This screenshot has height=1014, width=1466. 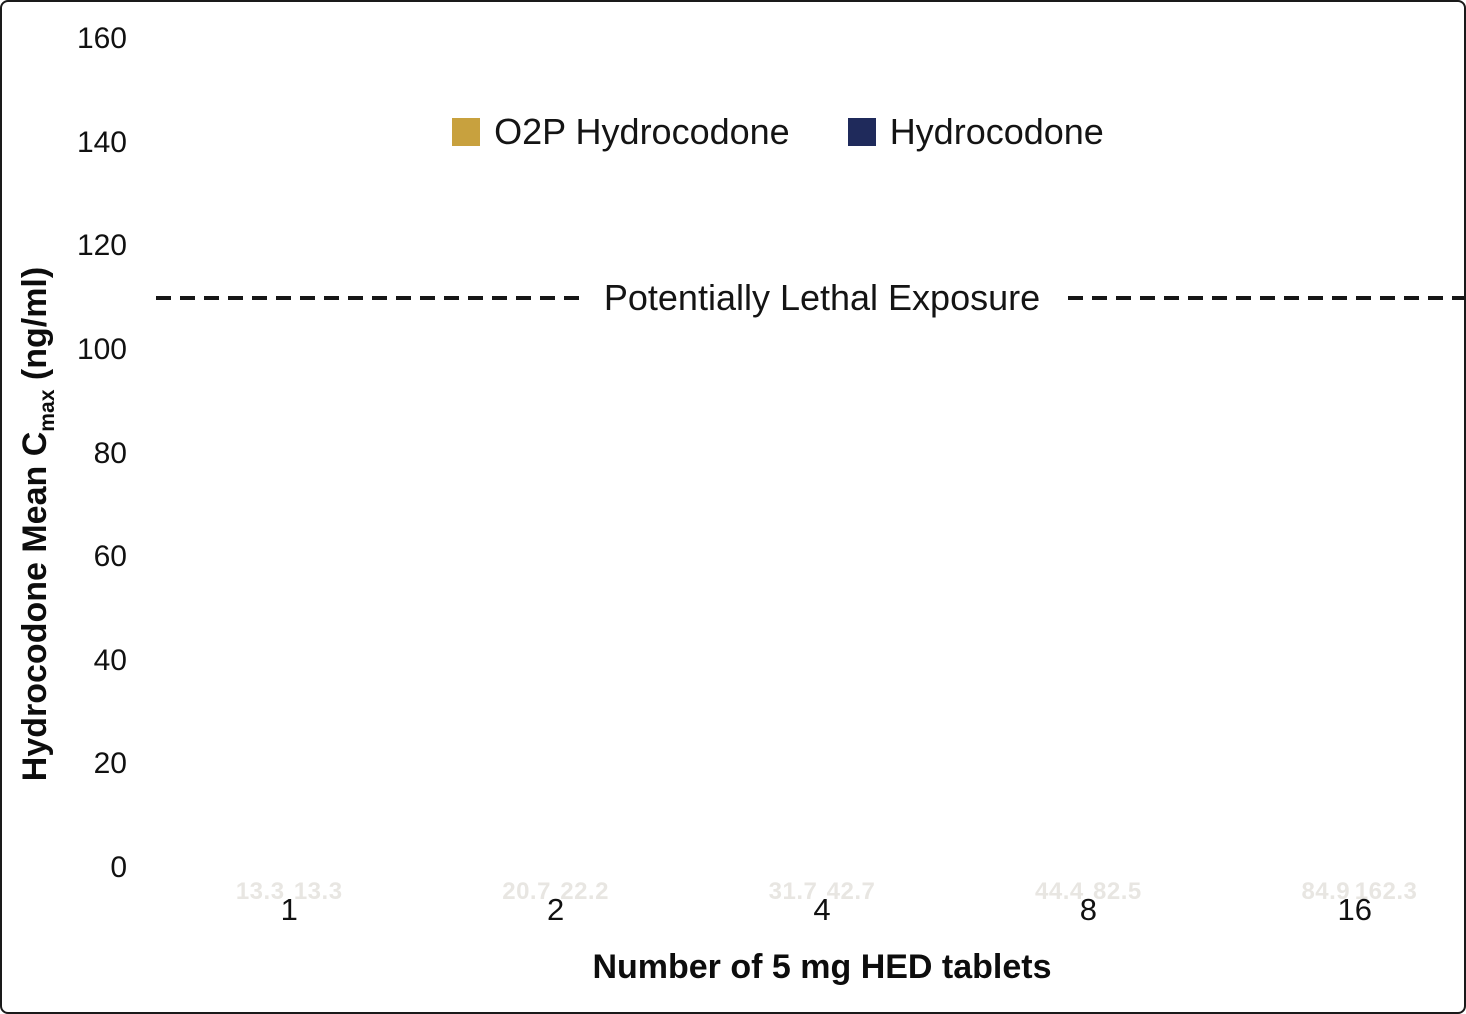 What do you see at coordinates (1059, 891) in the screenshot?
I see `bar-value-label: 44.4` at bounding box center [1059, 891].